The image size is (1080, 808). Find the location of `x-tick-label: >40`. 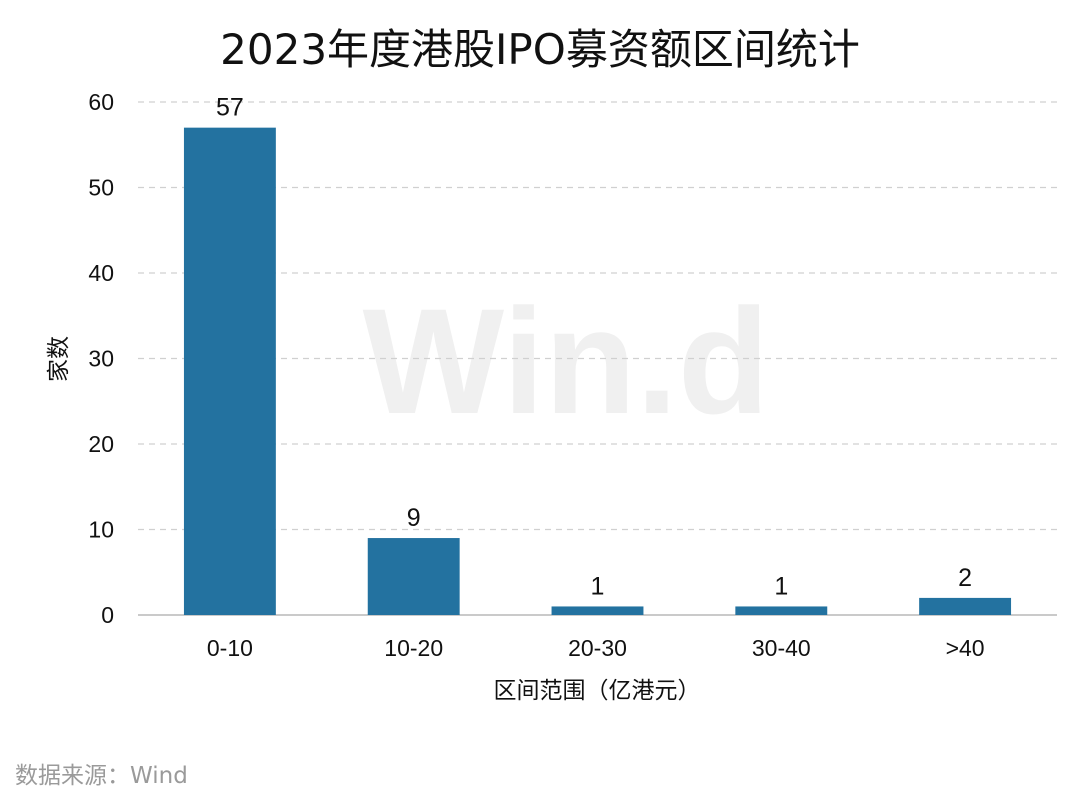

x-tick-label: >40 is located at coordinates (965, 648).